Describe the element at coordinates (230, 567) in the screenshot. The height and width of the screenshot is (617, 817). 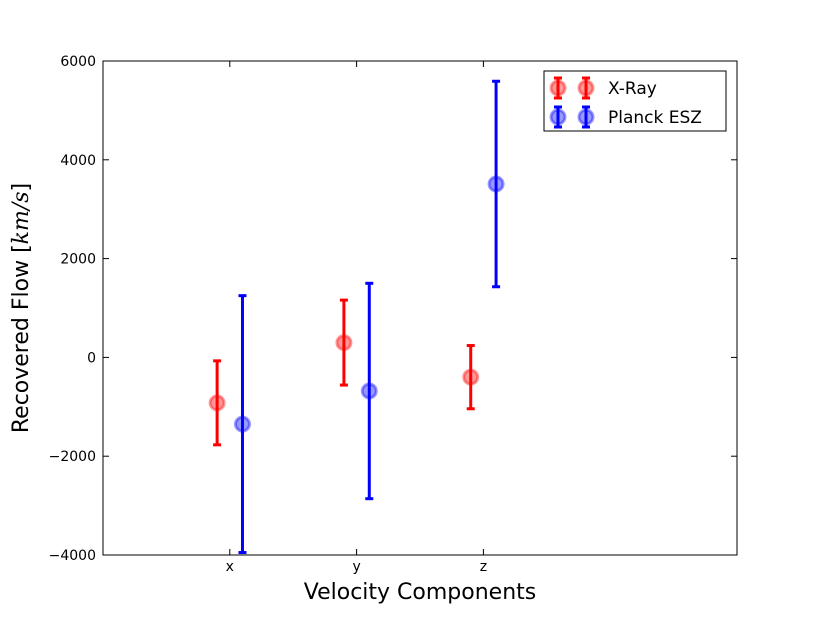
I see `x-tick-label-0: x` at that location.